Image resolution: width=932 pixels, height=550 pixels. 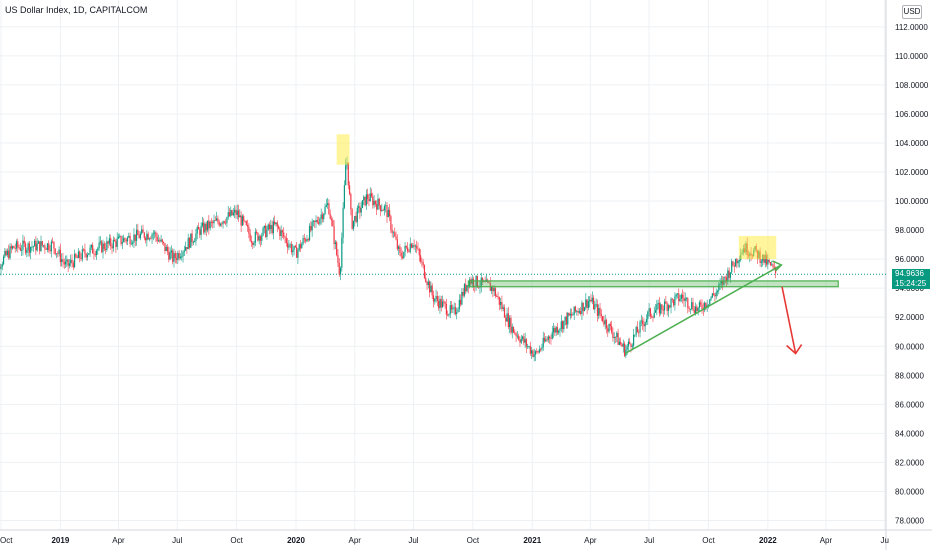 I want to click on currency-badge: USD, so click(x=912, y=12).